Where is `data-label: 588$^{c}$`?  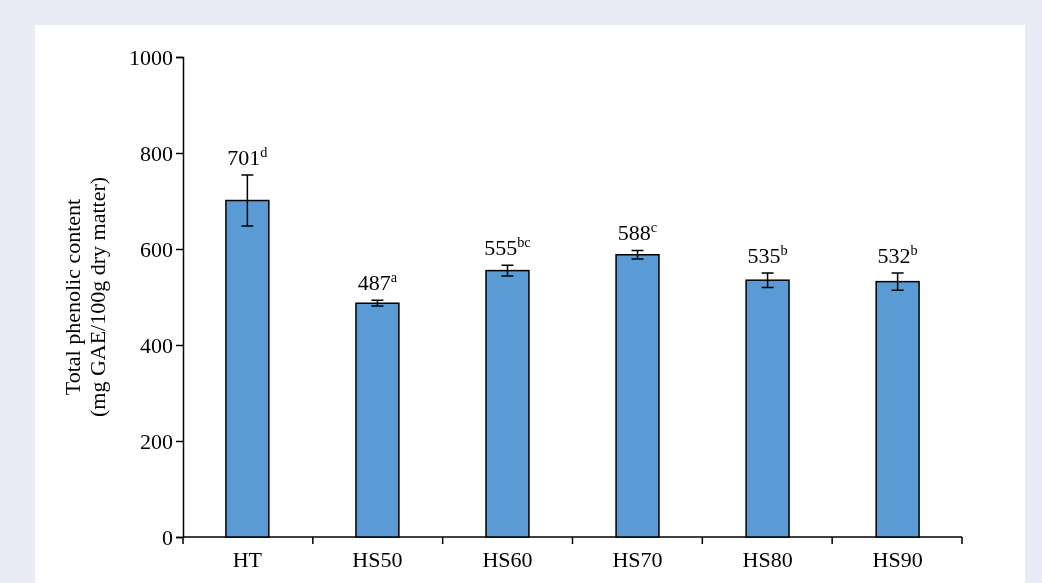
data-label: 588$^{c}$ is located at coordinates (637, 232).